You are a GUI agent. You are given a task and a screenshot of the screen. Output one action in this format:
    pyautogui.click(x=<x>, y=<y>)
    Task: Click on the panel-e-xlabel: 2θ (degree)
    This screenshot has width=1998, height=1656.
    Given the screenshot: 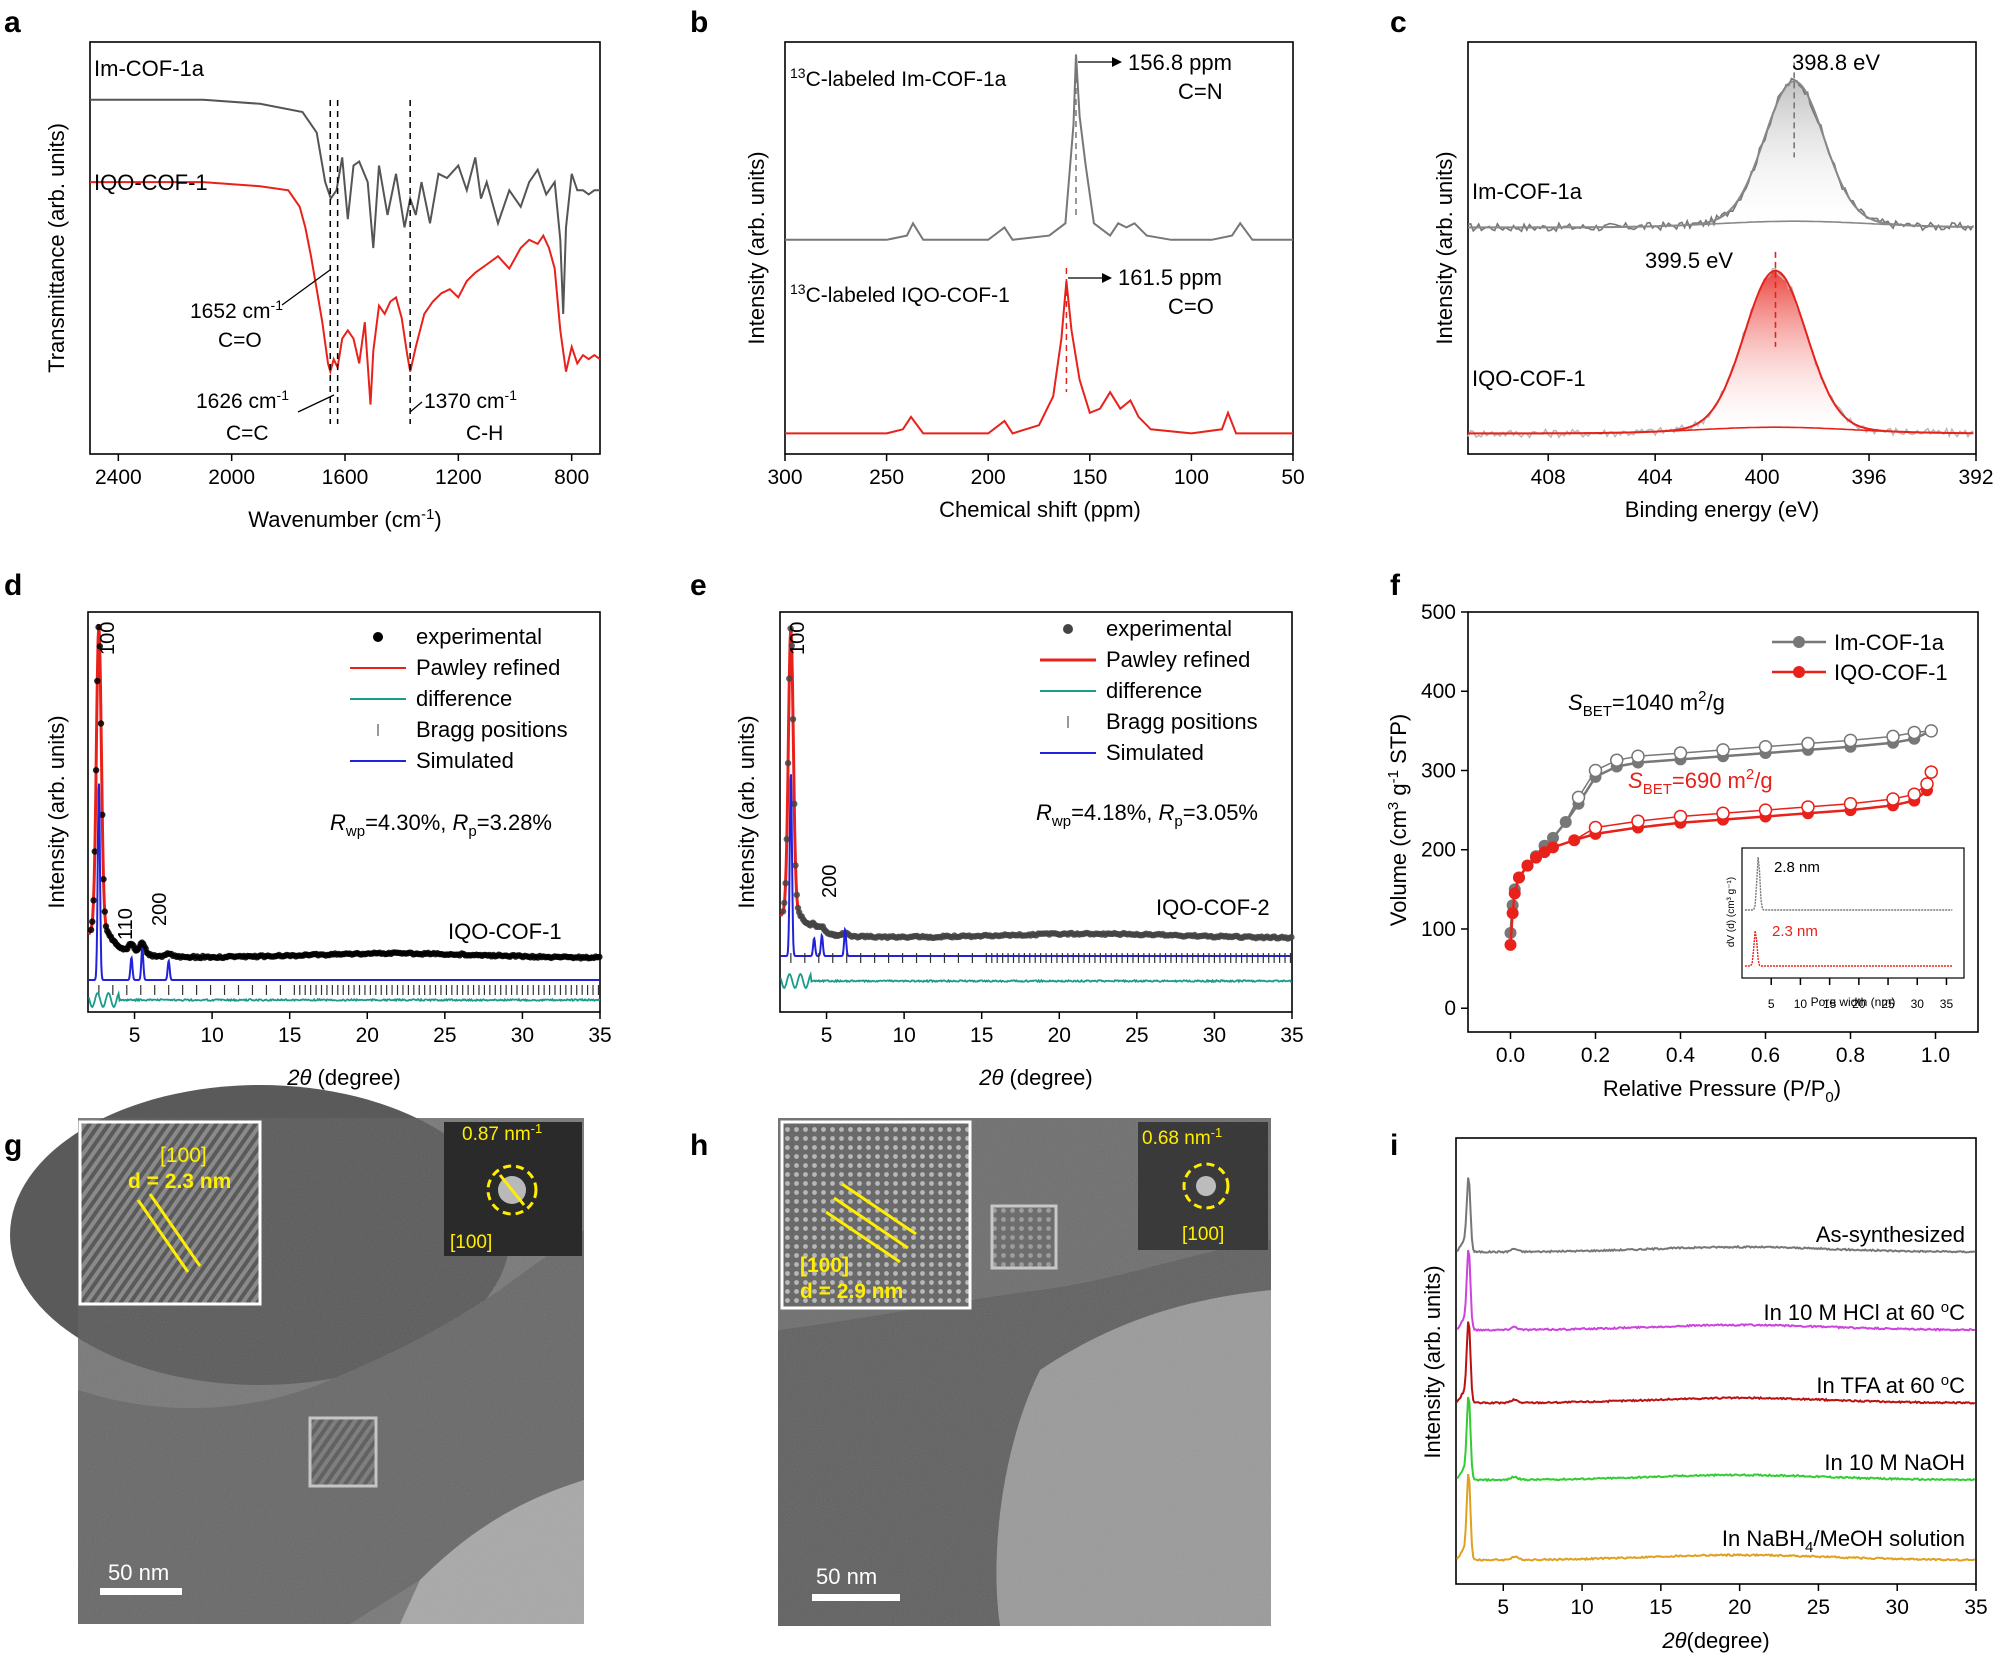 What is the action you would take?
    pyautogui.click(x=1035, y=1077)
    